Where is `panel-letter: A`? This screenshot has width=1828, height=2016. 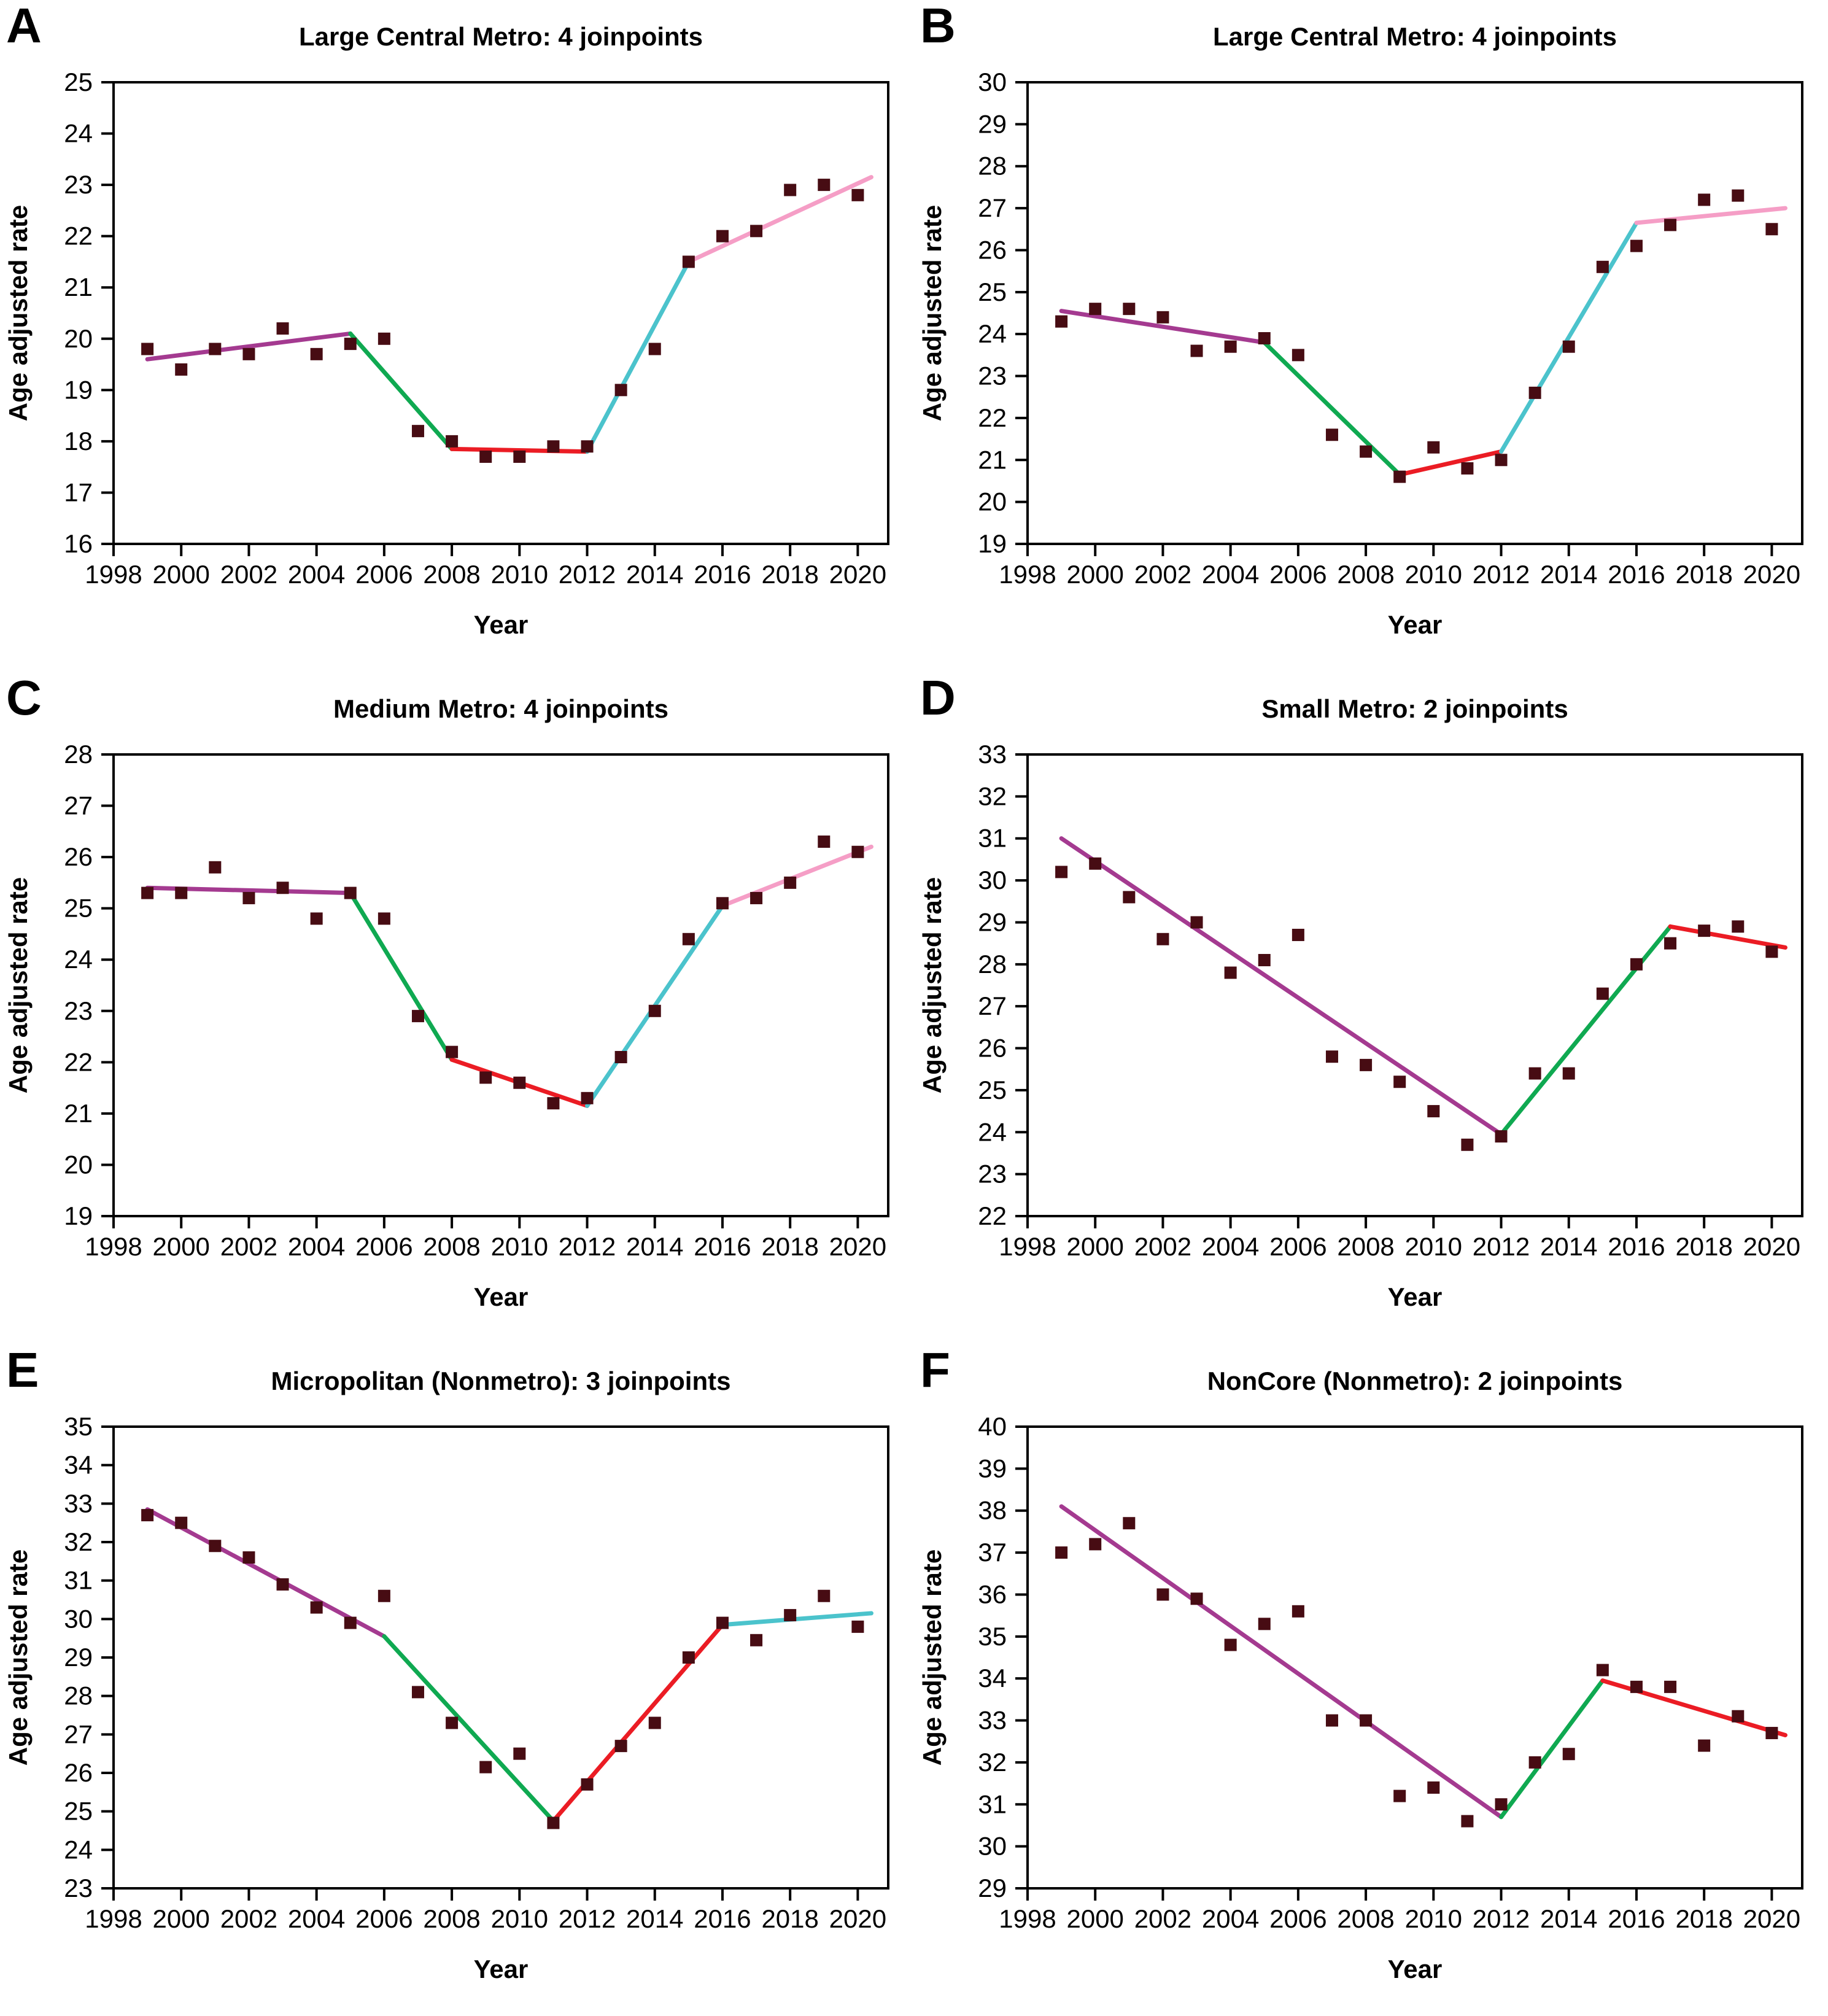
panel-letter: A is located at coordinates (24, 26).